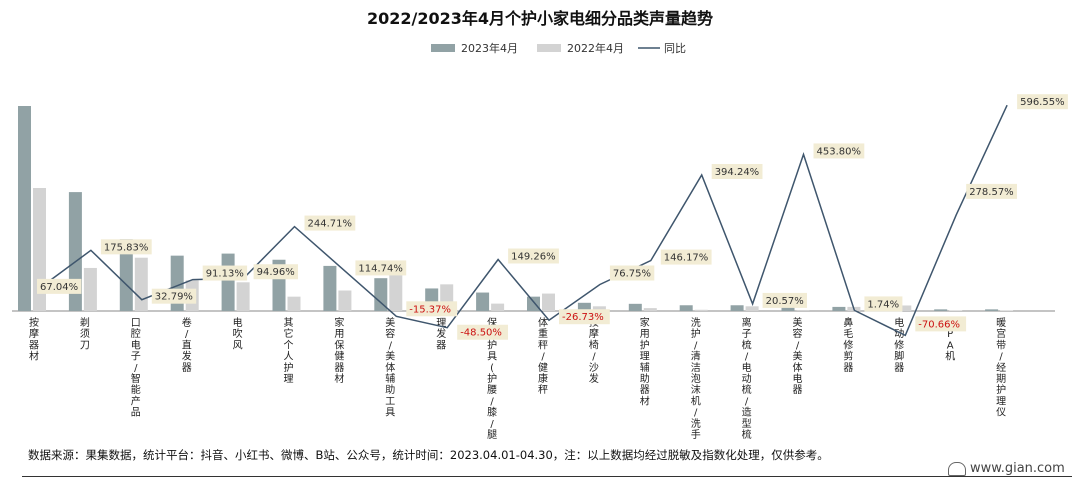 The width and height of the screenshot is (1080, 493). I want to click on legend: 2023年4月 2022年4月 同比, so click(558, 48).